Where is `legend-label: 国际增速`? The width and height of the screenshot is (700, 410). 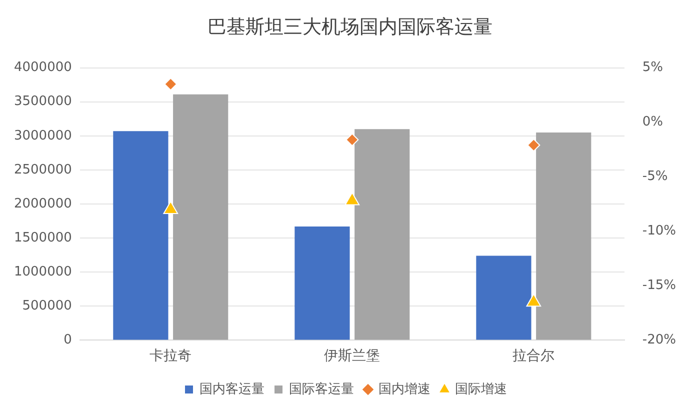
legend-label: 国际增速 is located at coordinates (481, 389).